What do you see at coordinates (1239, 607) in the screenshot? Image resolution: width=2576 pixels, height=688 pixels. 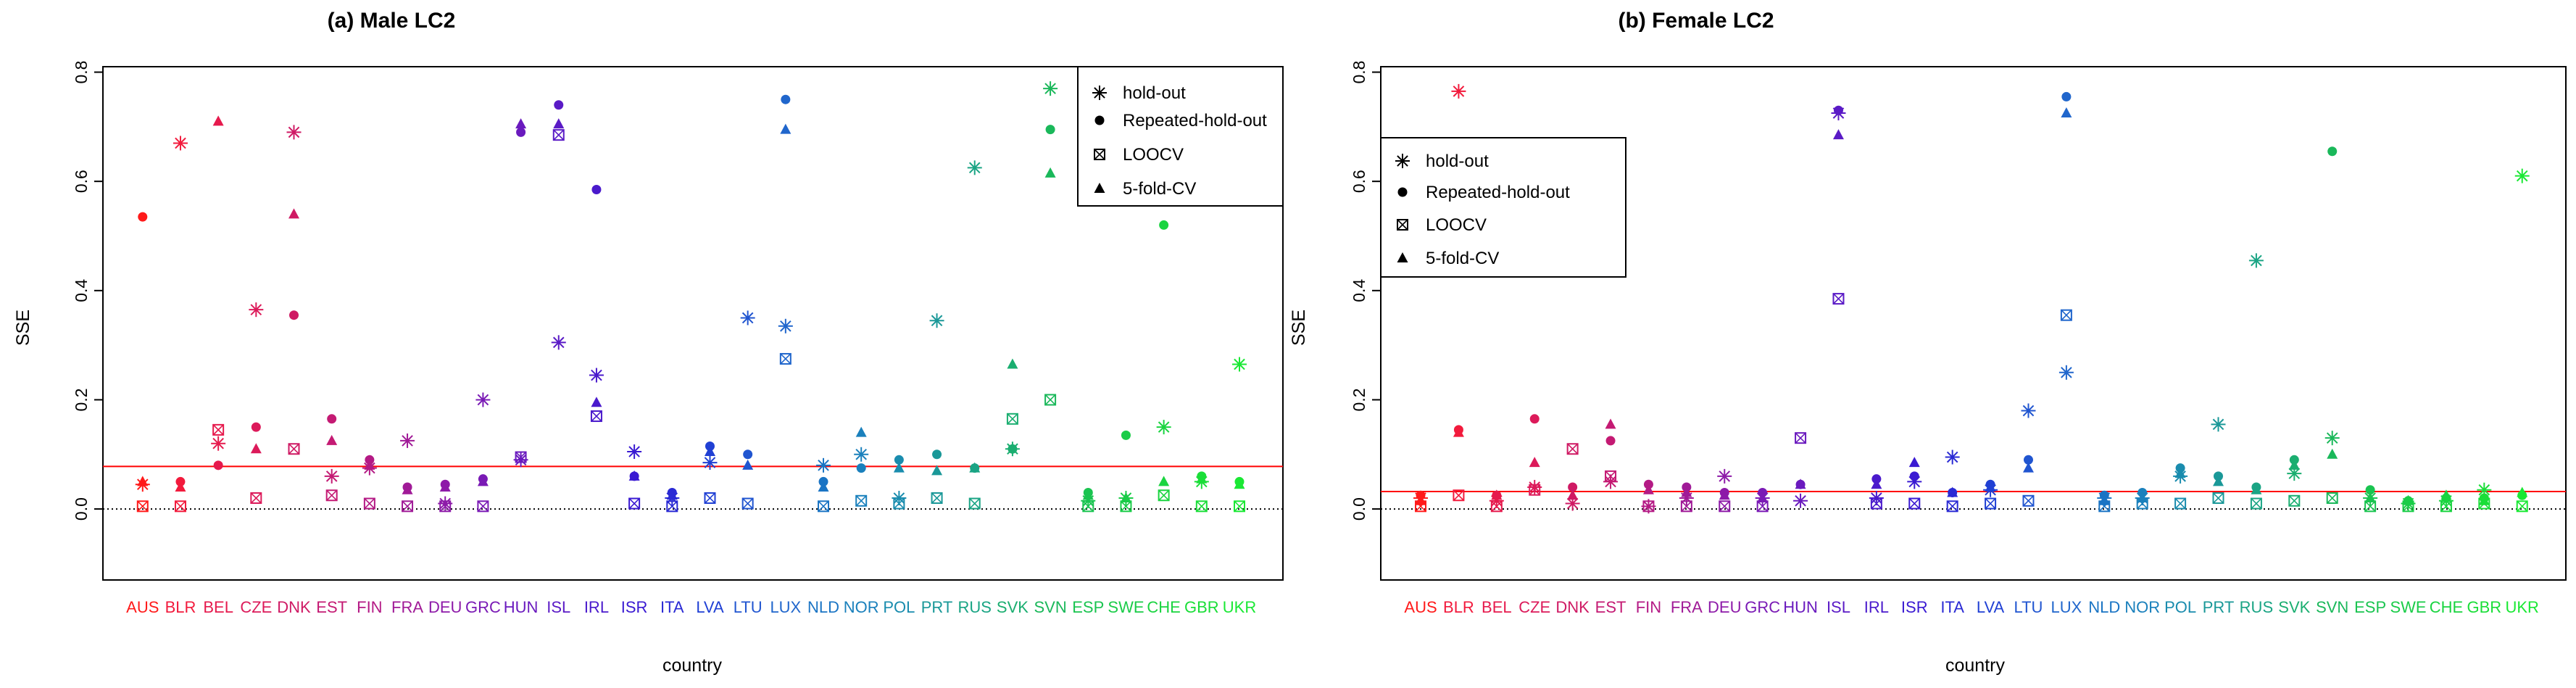 I see `x-tick-label: UKR` at bounding box center [1239, 607].